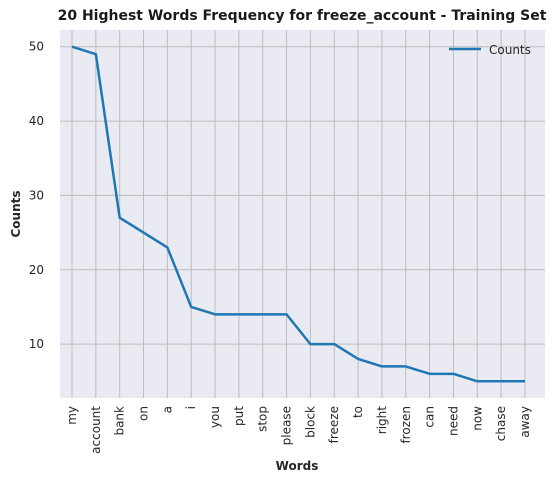 Image resolution: width=555 pixels, height=483 pixels. Describe the element at coordinates (36, 121) in the screenshot. I see `y-tick-label: 40` at that location.